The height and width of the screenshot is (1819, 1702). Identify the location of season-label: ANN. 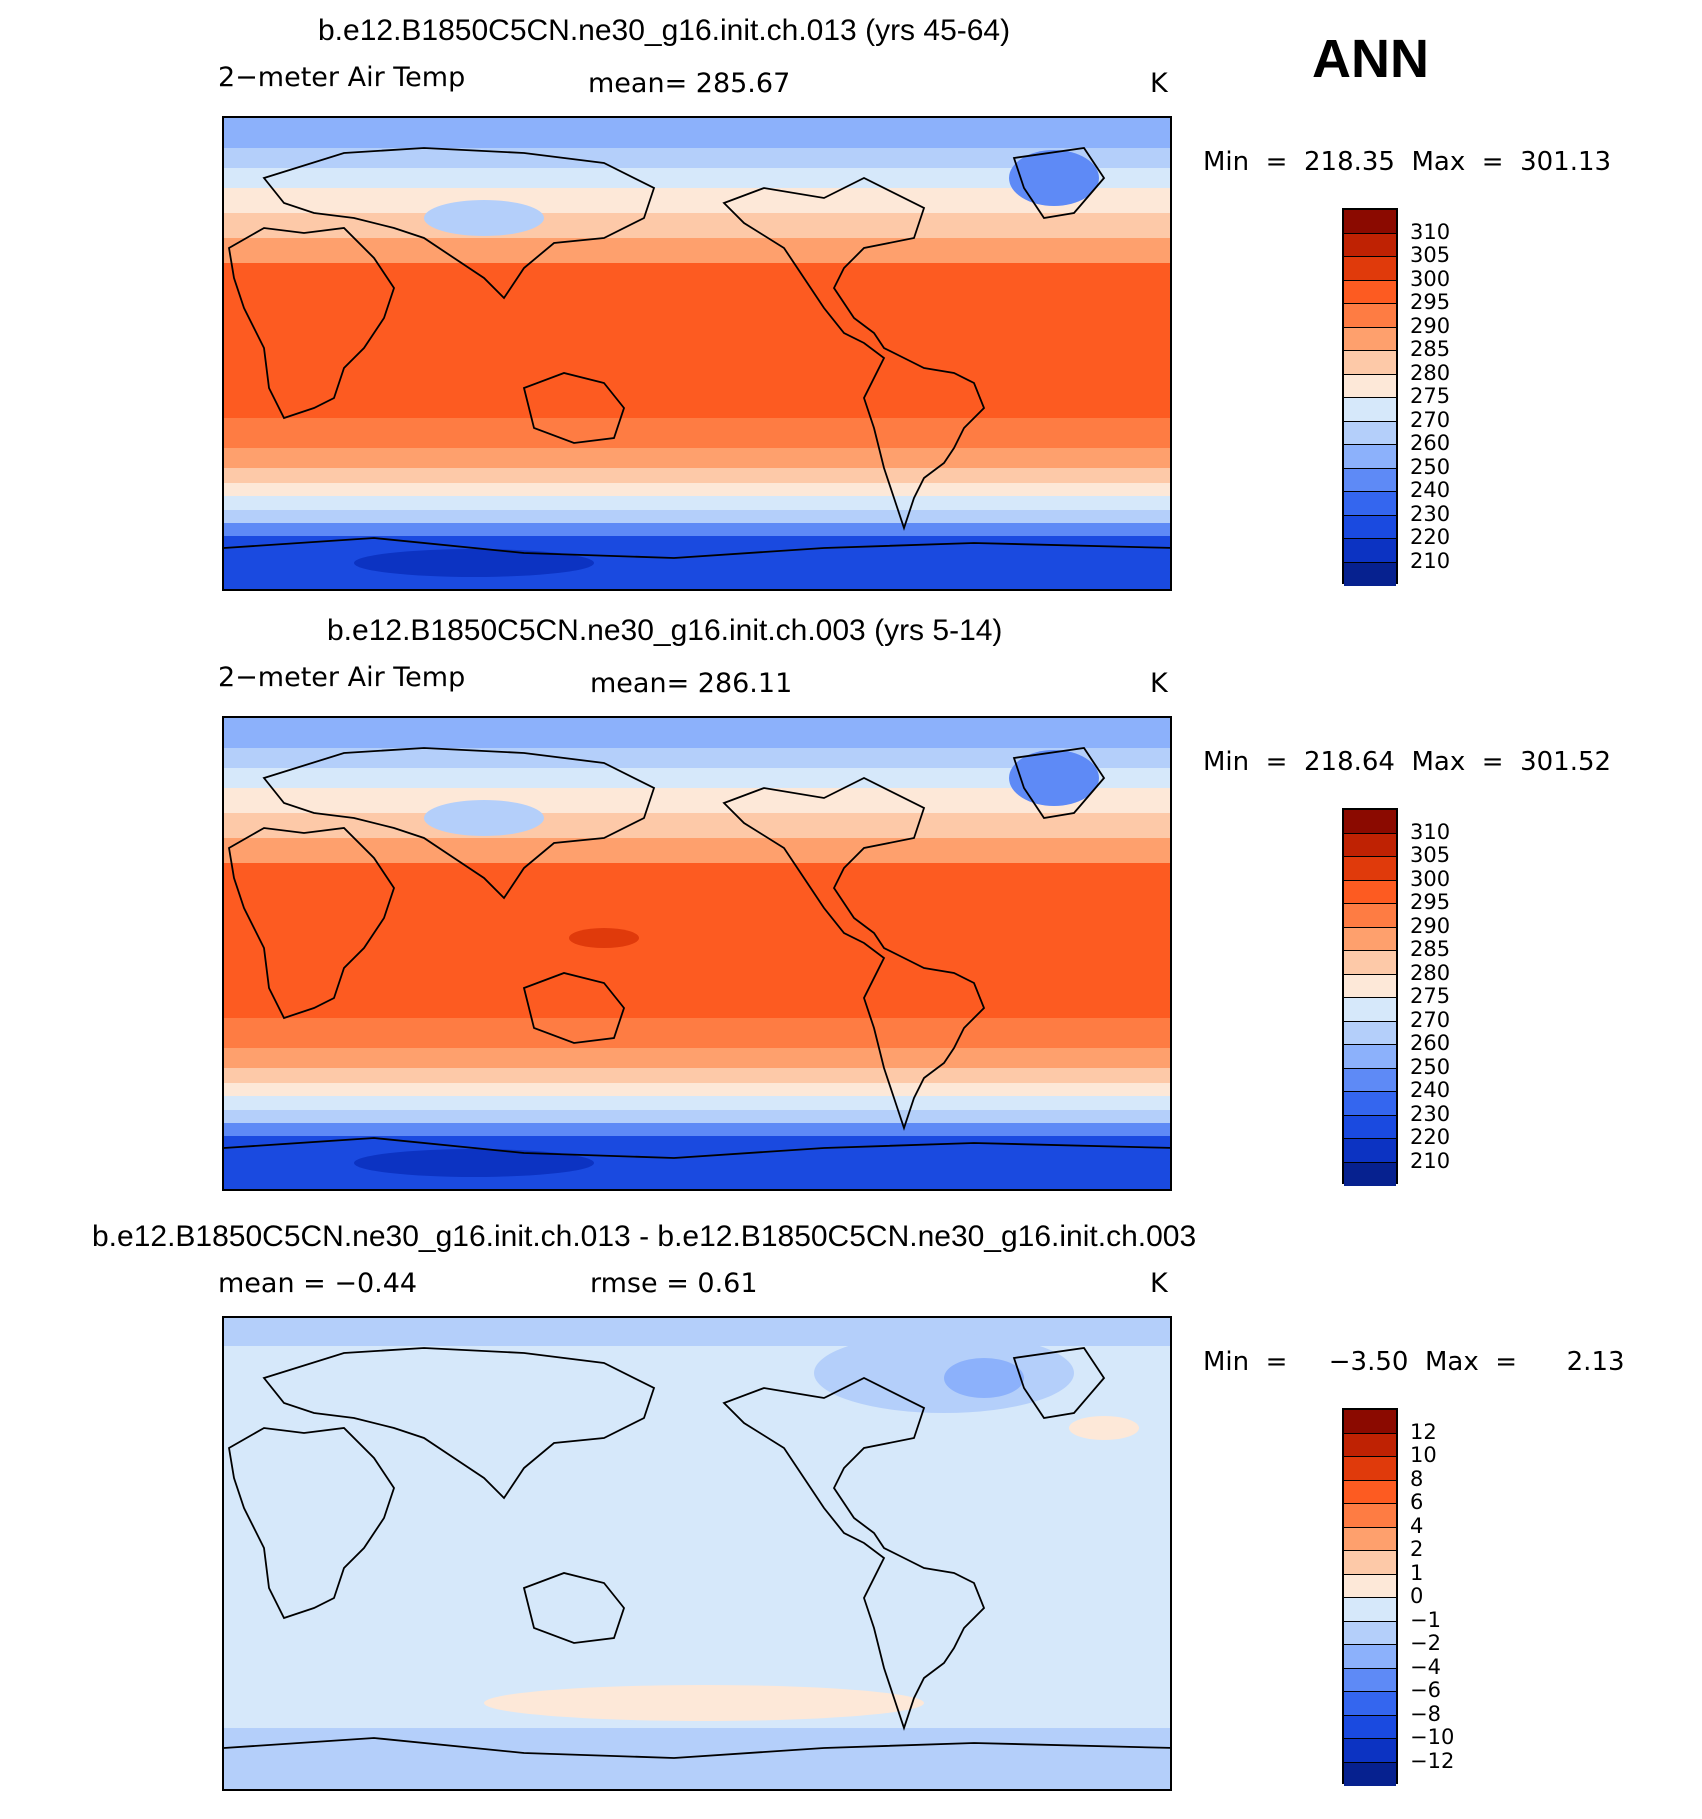
(1370, 59).